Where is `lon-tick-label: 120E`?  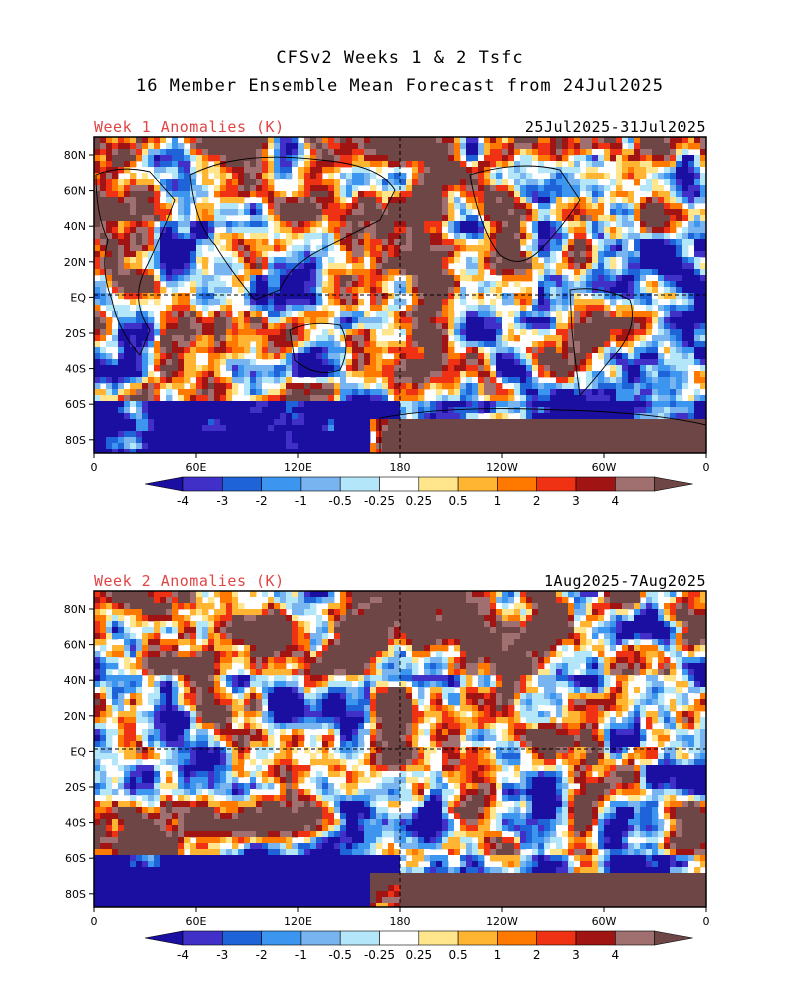 lon-tick-label: 120E is located at coordinates (298, 921).